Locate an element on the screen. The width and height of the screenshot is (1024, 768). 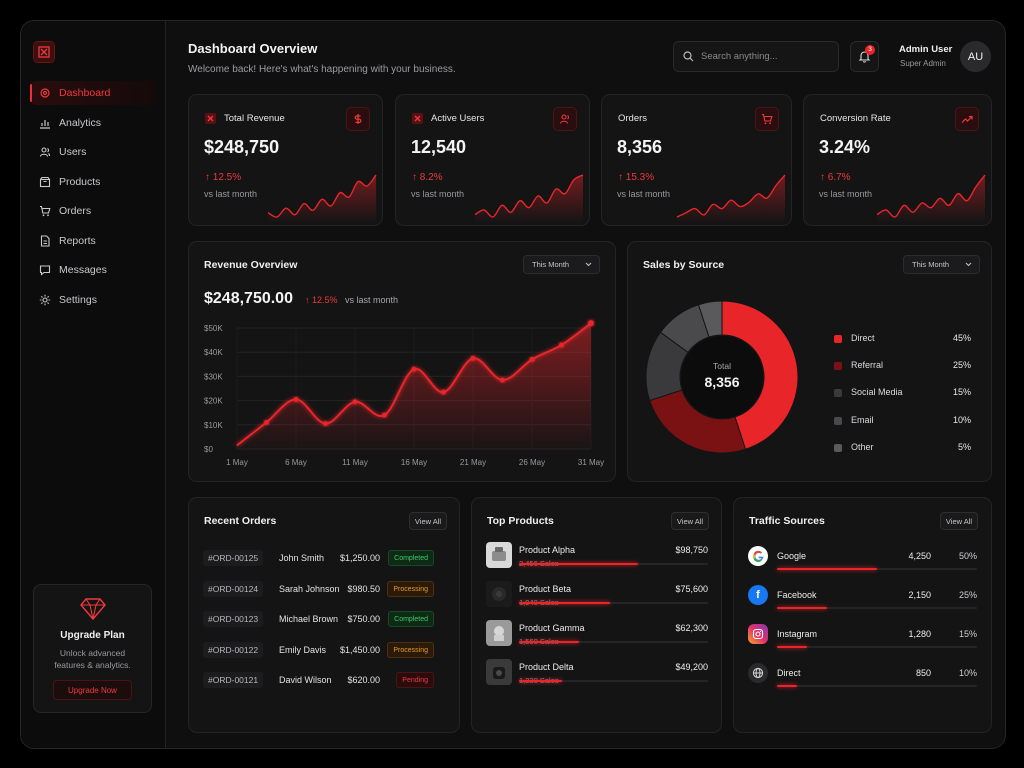
list-item: Product Delta1,230 Sales$49,200 is located at coordinates (597, 674).